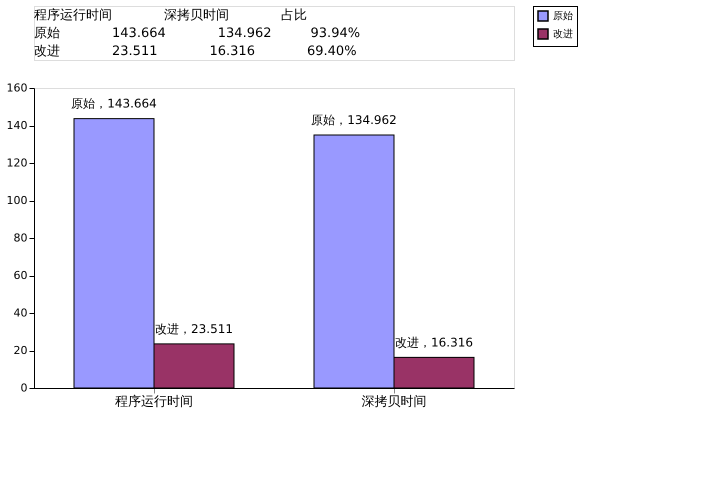 This screenshot has width=702, height=488. I want to click on y-tick-label: 140, so click(17, 125).